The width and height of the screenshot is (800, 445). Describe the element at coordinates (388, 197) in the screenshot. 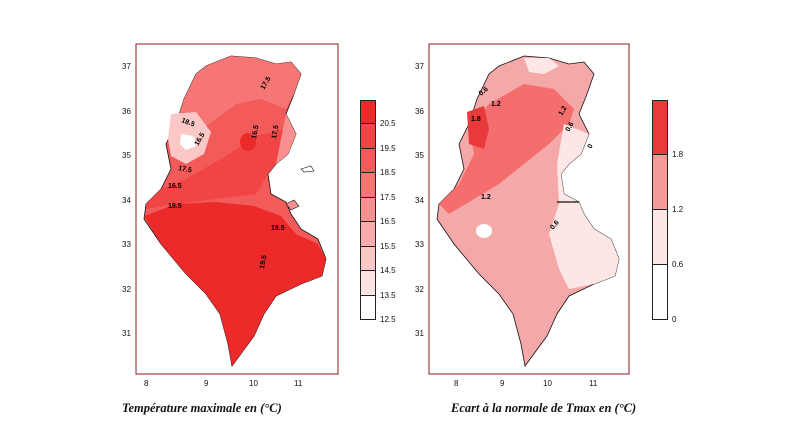

I see `legend-label: 17.5` at that location.